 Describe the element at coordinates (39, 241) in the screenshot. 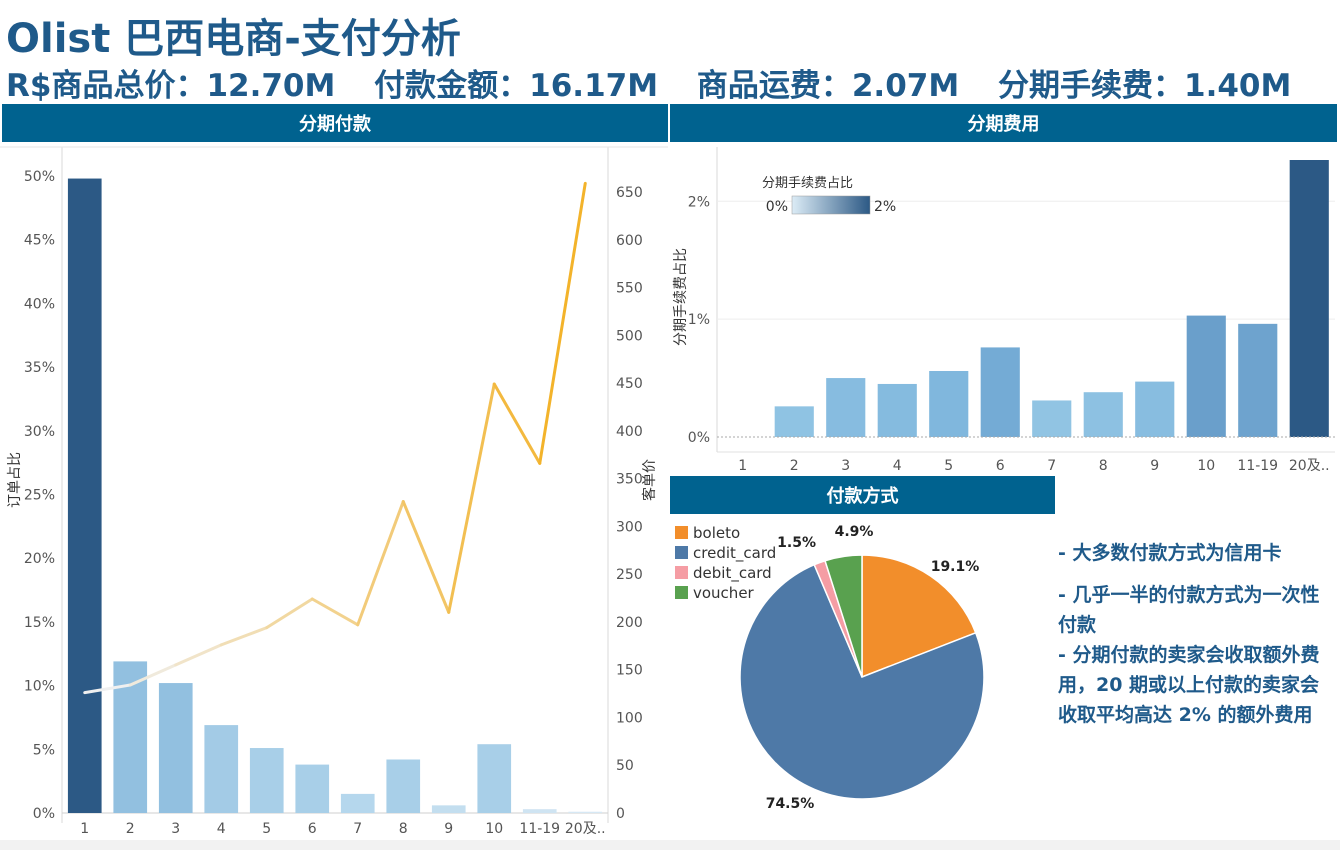

I see `y-tick-label: 45%` at that location.